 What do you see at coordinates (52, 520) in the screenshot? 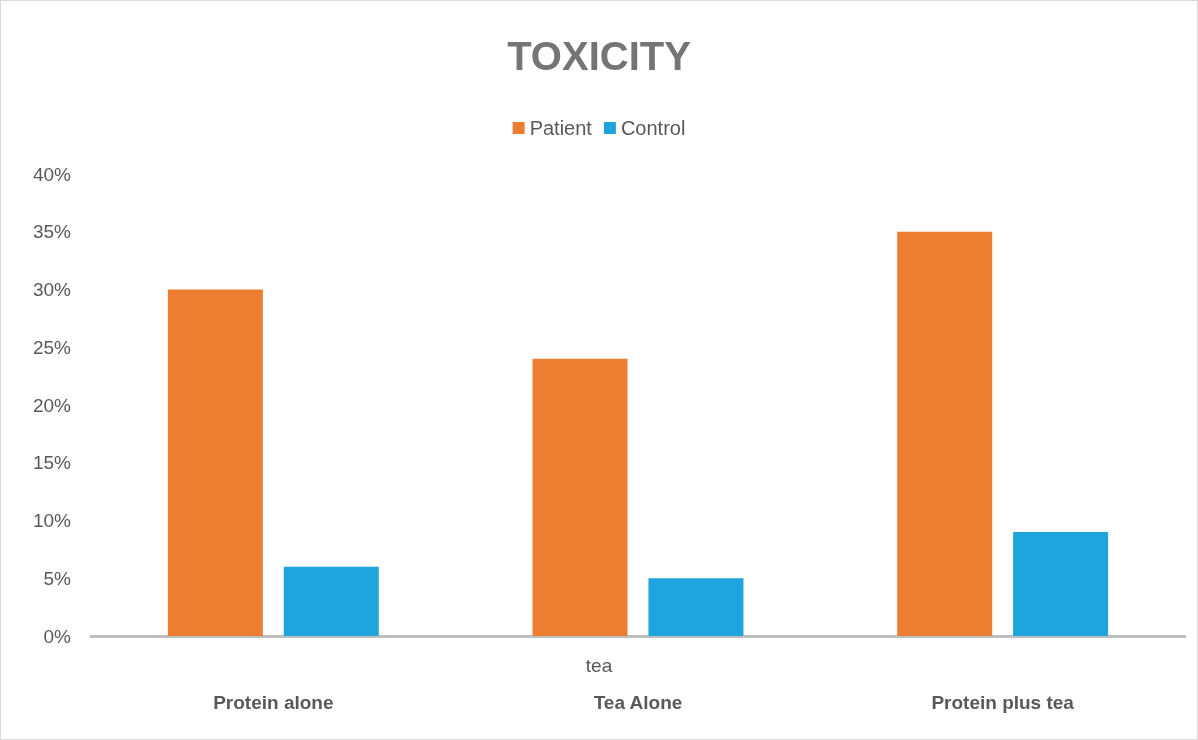
I see `y-tick-label: 10%` at bounding box center [52, 520].